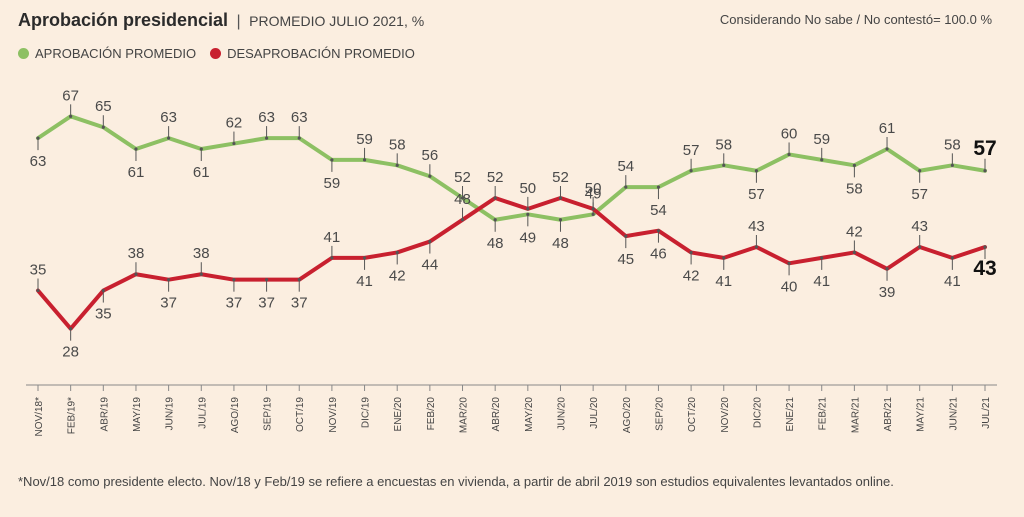 The height and width of the screenshot is (517, 1024). I want to click on legend-swatch-disapproval, so click(216, 53).